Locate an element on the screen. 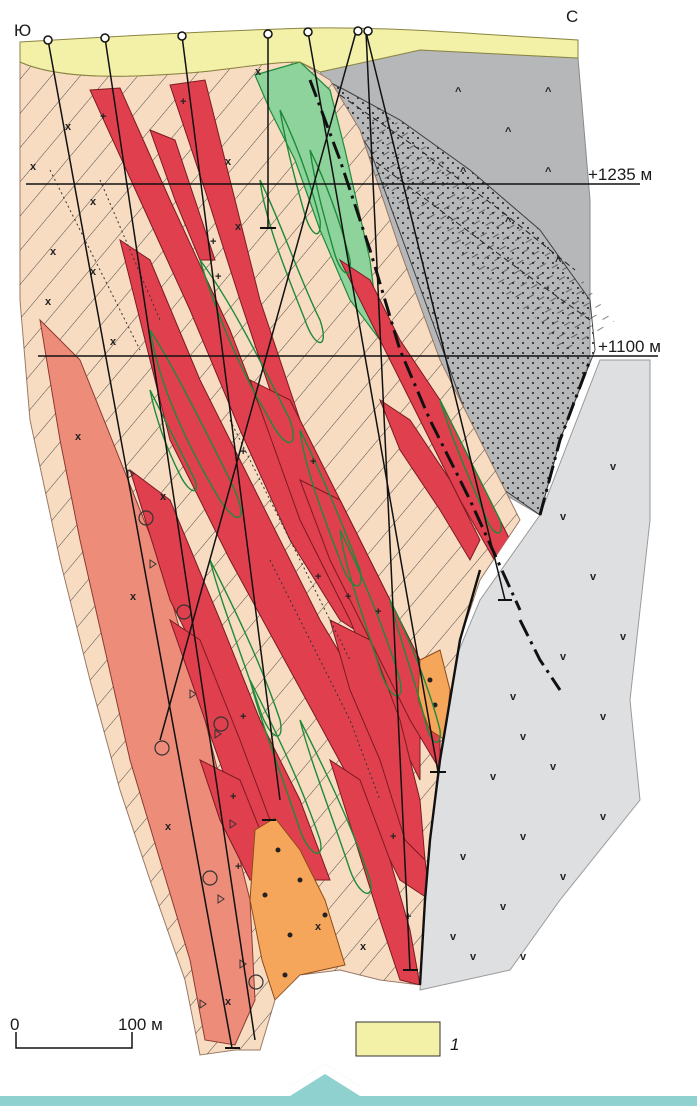  orange-intrusion-lower is located at coordinates (297, 909).